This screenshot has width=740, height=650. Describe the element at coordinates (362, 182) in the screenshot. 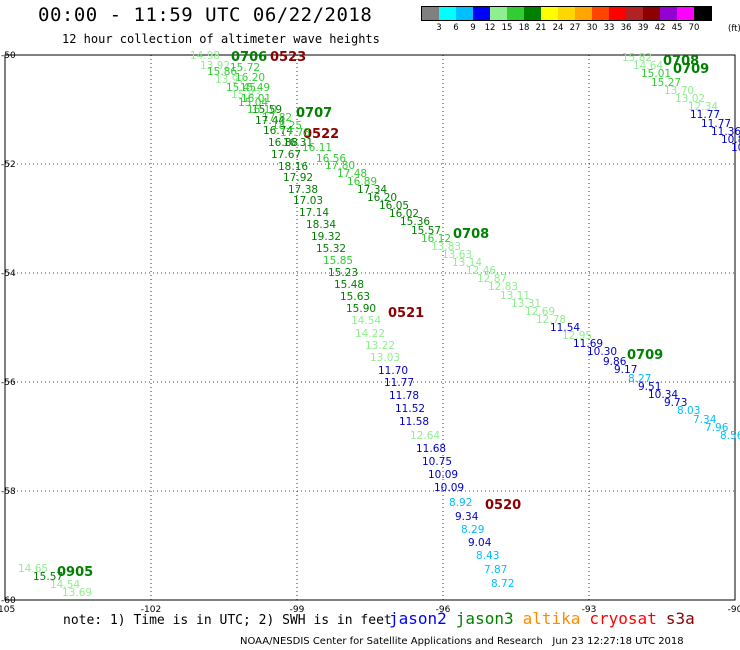

I see `wave-height-value: 16.89` at that location.